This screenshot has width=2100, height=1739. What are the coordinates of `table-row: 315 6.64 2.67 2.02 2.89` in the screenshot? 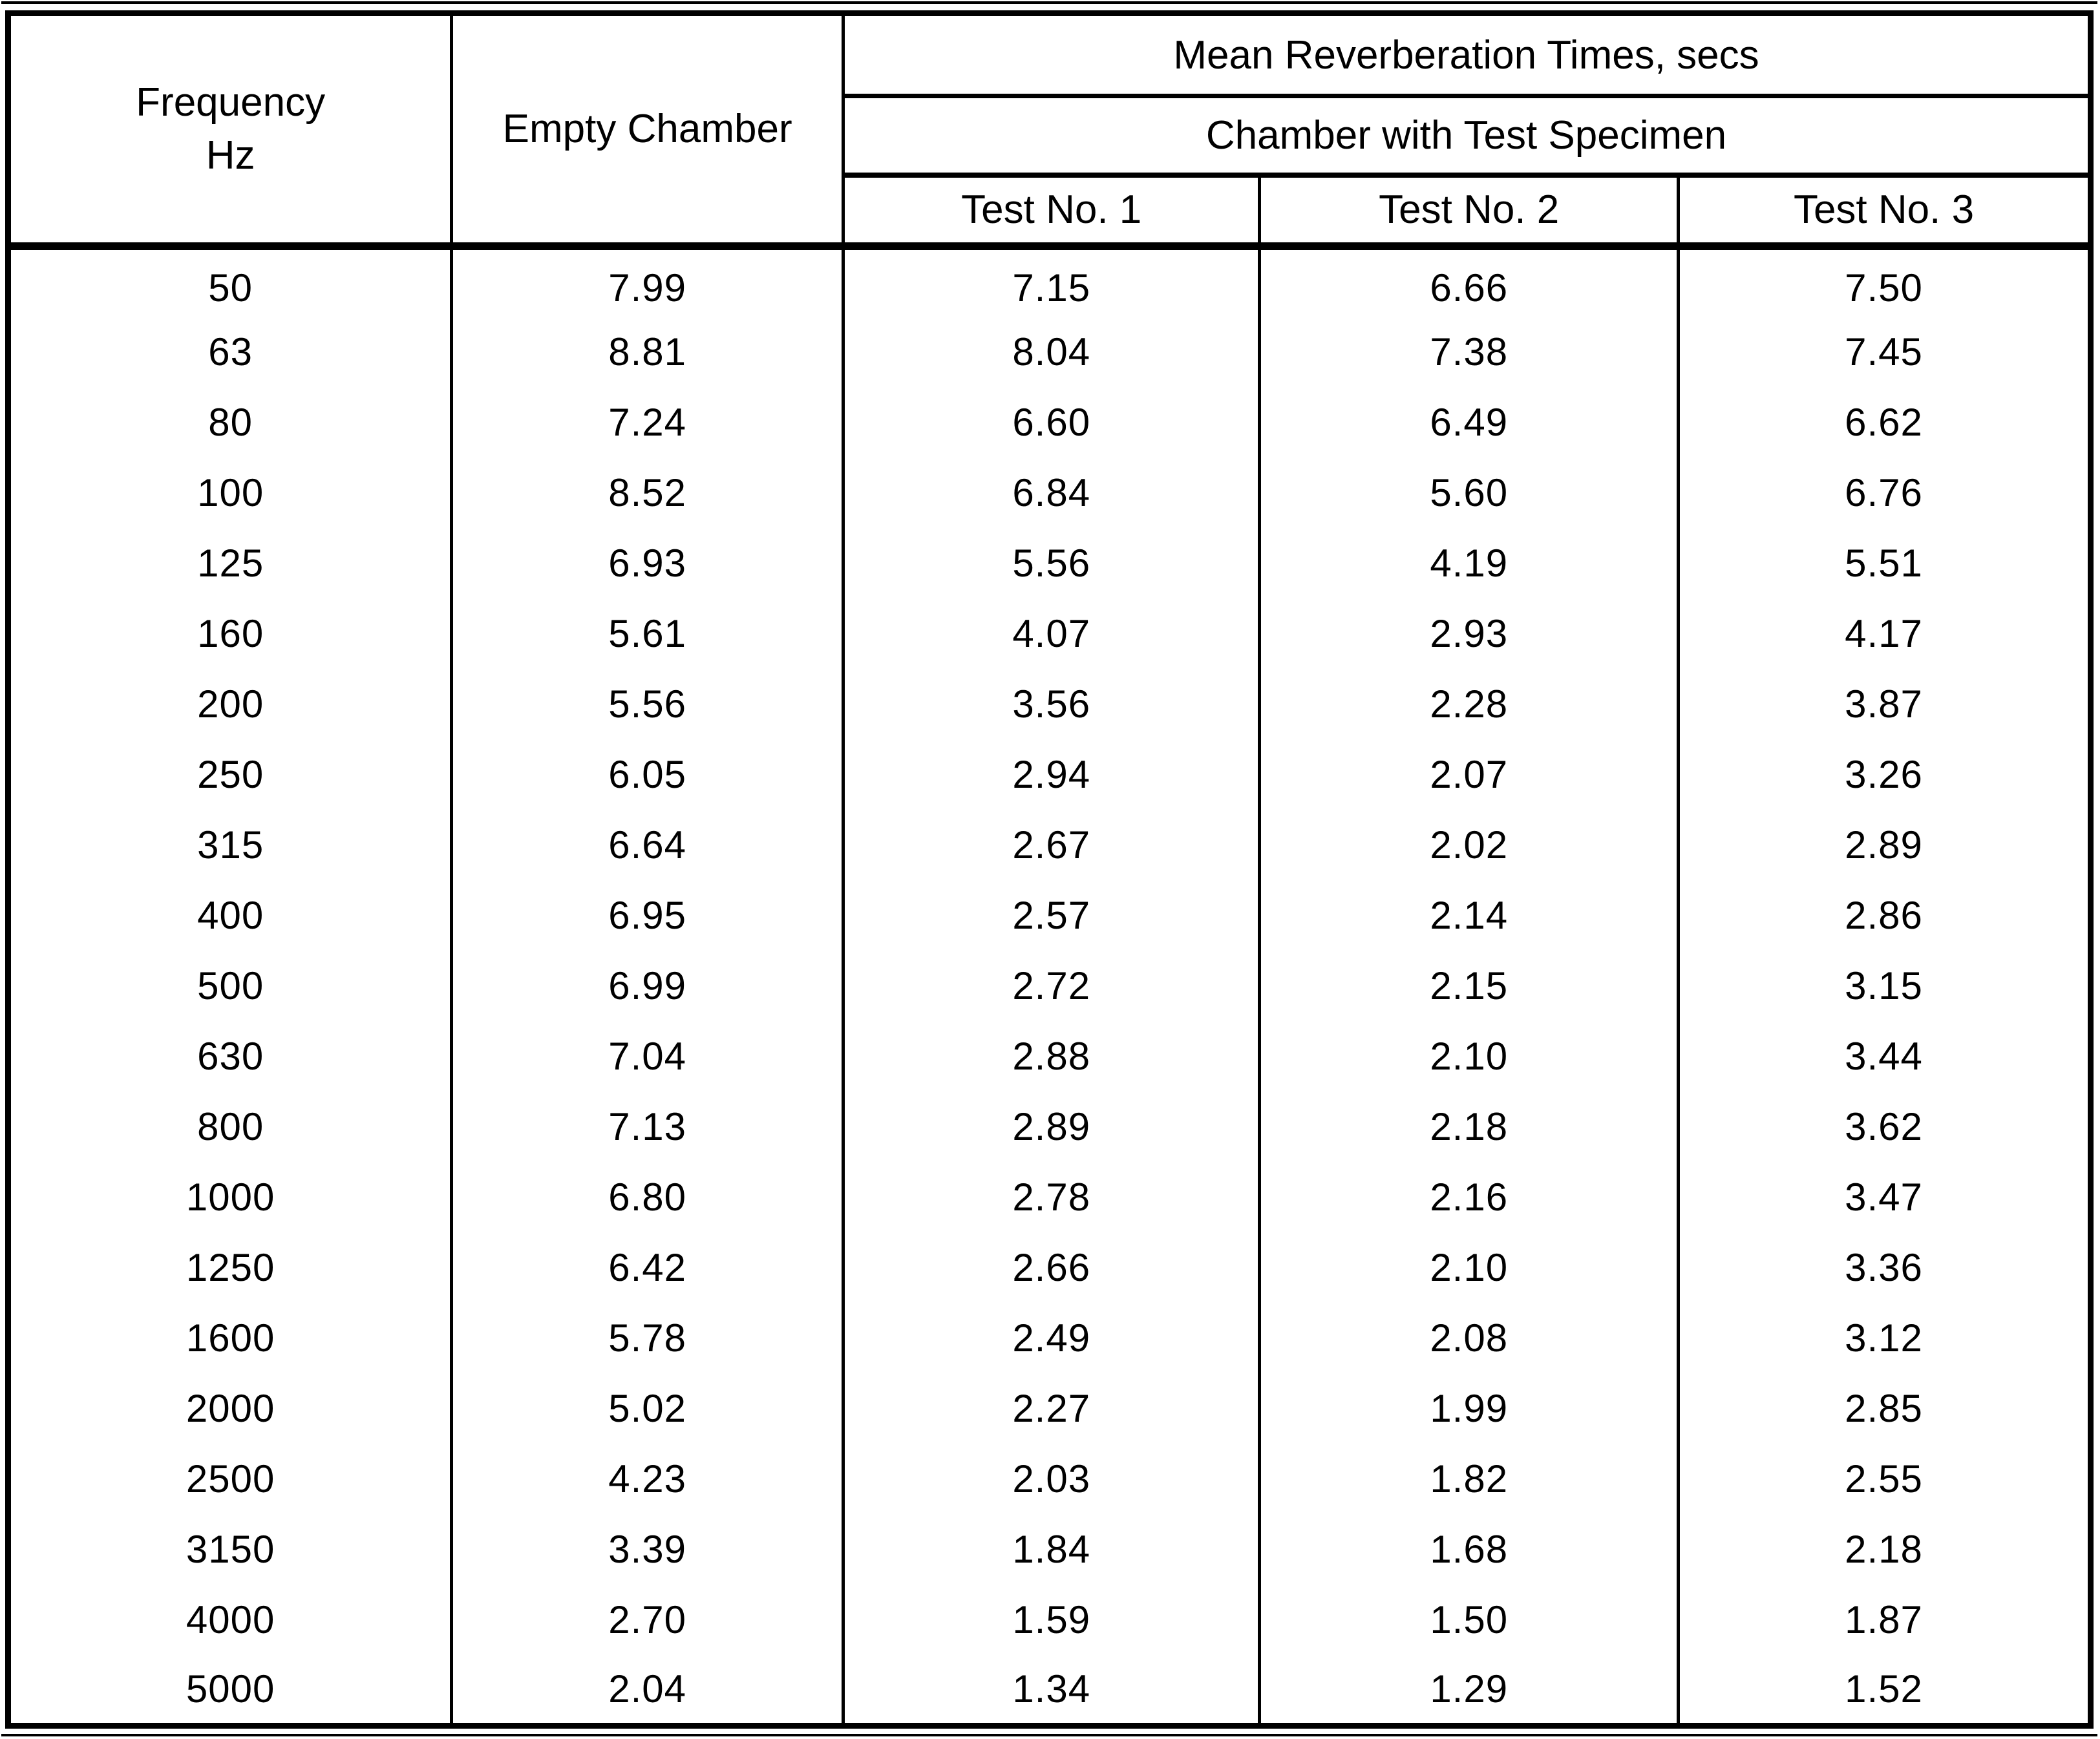 It's located at (1050, 845).